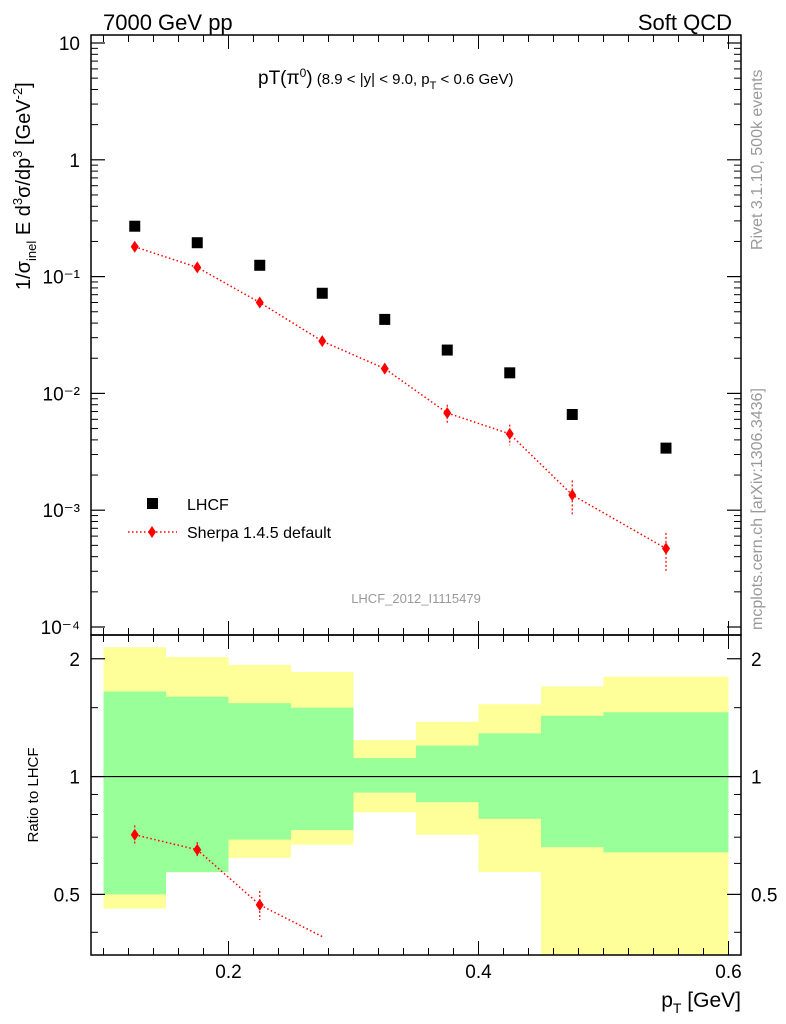 The width and height of the screenshot is (786, 1024). What do you see at coordinates (69, 44) in the screenshot?
I see `main-y-tick-label: 10` at bounding box center [69, 44].